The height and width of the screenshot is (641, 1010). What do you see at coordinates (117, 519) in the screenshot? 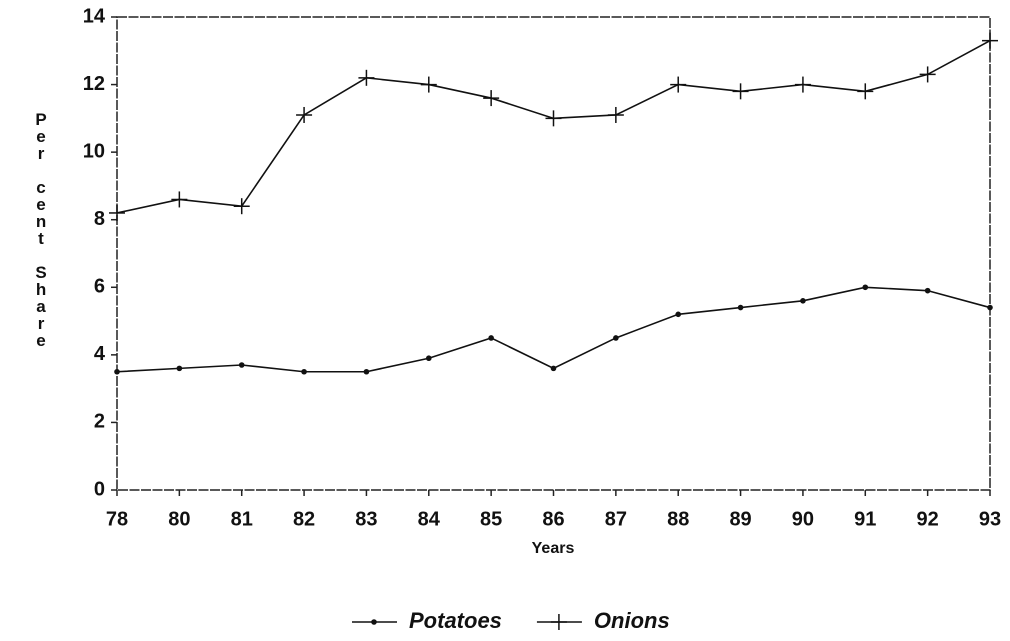
I see `x-tick-label: 78` at bounding box center [117, 519].